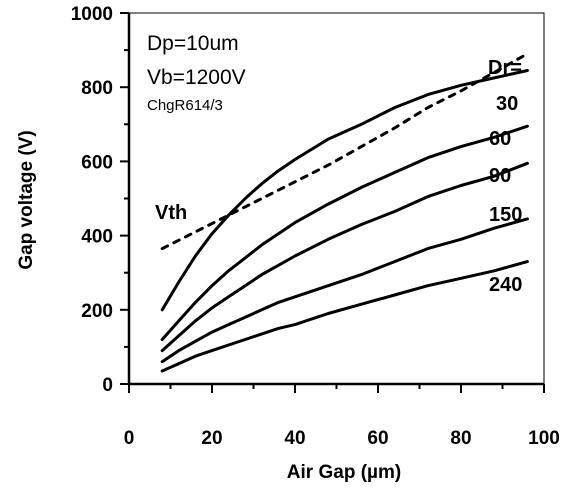 The image size is (581, 492). Describe the element at coordinates (294, 438) in the screenshot. I see `x-tick-label: 40` at that location.